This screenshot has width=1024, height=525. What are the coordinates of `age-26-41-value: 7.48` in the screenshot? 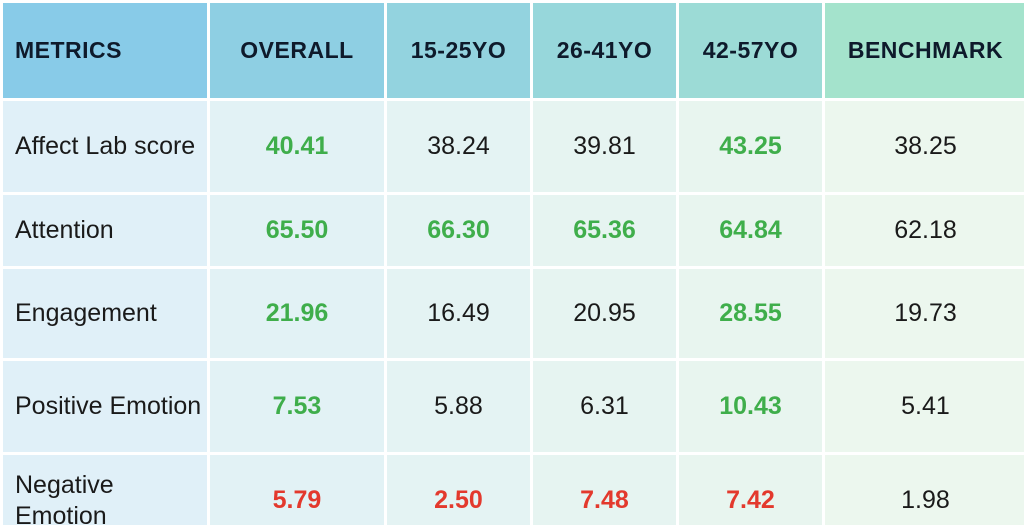 It's located at (604, 488).